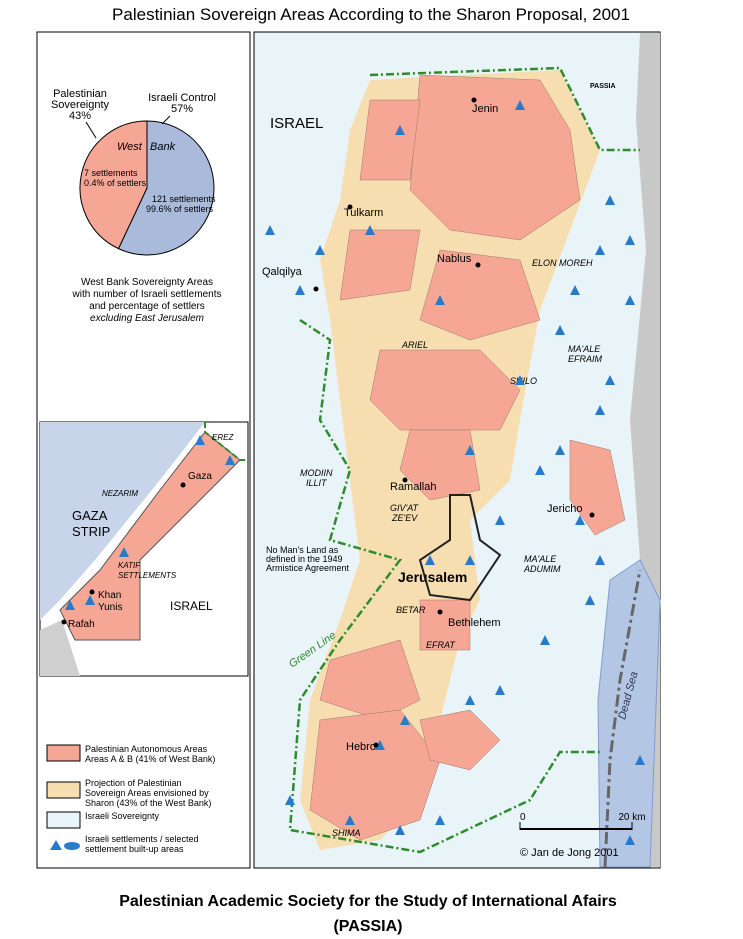 The width and height of the screenshot is (743, 939). What do you see at coordinates (180, 209) in the screenshot?
I see `pie-note: 99.6% of settlers` at bounding box center [180, 209].